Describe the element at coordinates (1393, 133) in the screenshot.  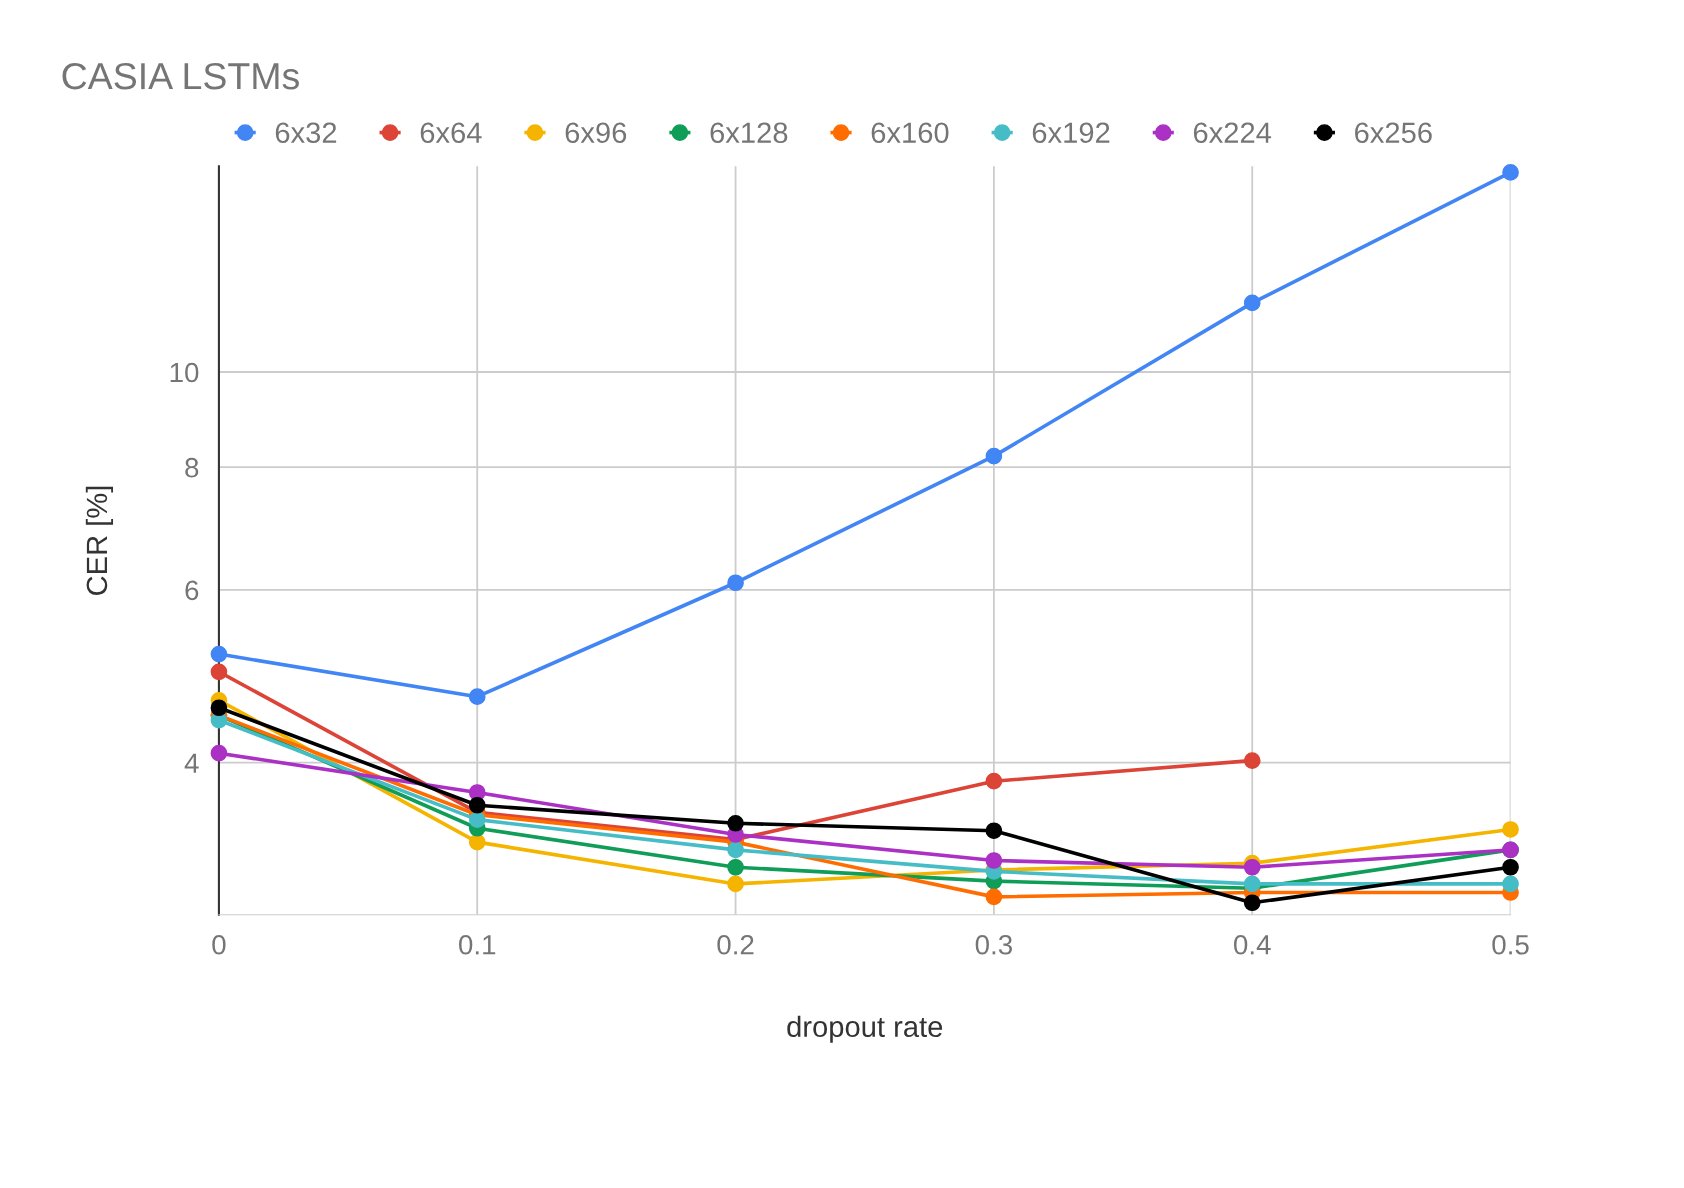
I see `legend-label: 6x256` at that location.